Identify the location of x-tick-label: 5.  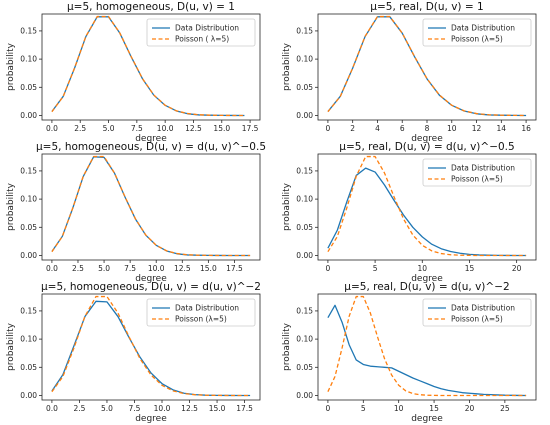
(363, 408).